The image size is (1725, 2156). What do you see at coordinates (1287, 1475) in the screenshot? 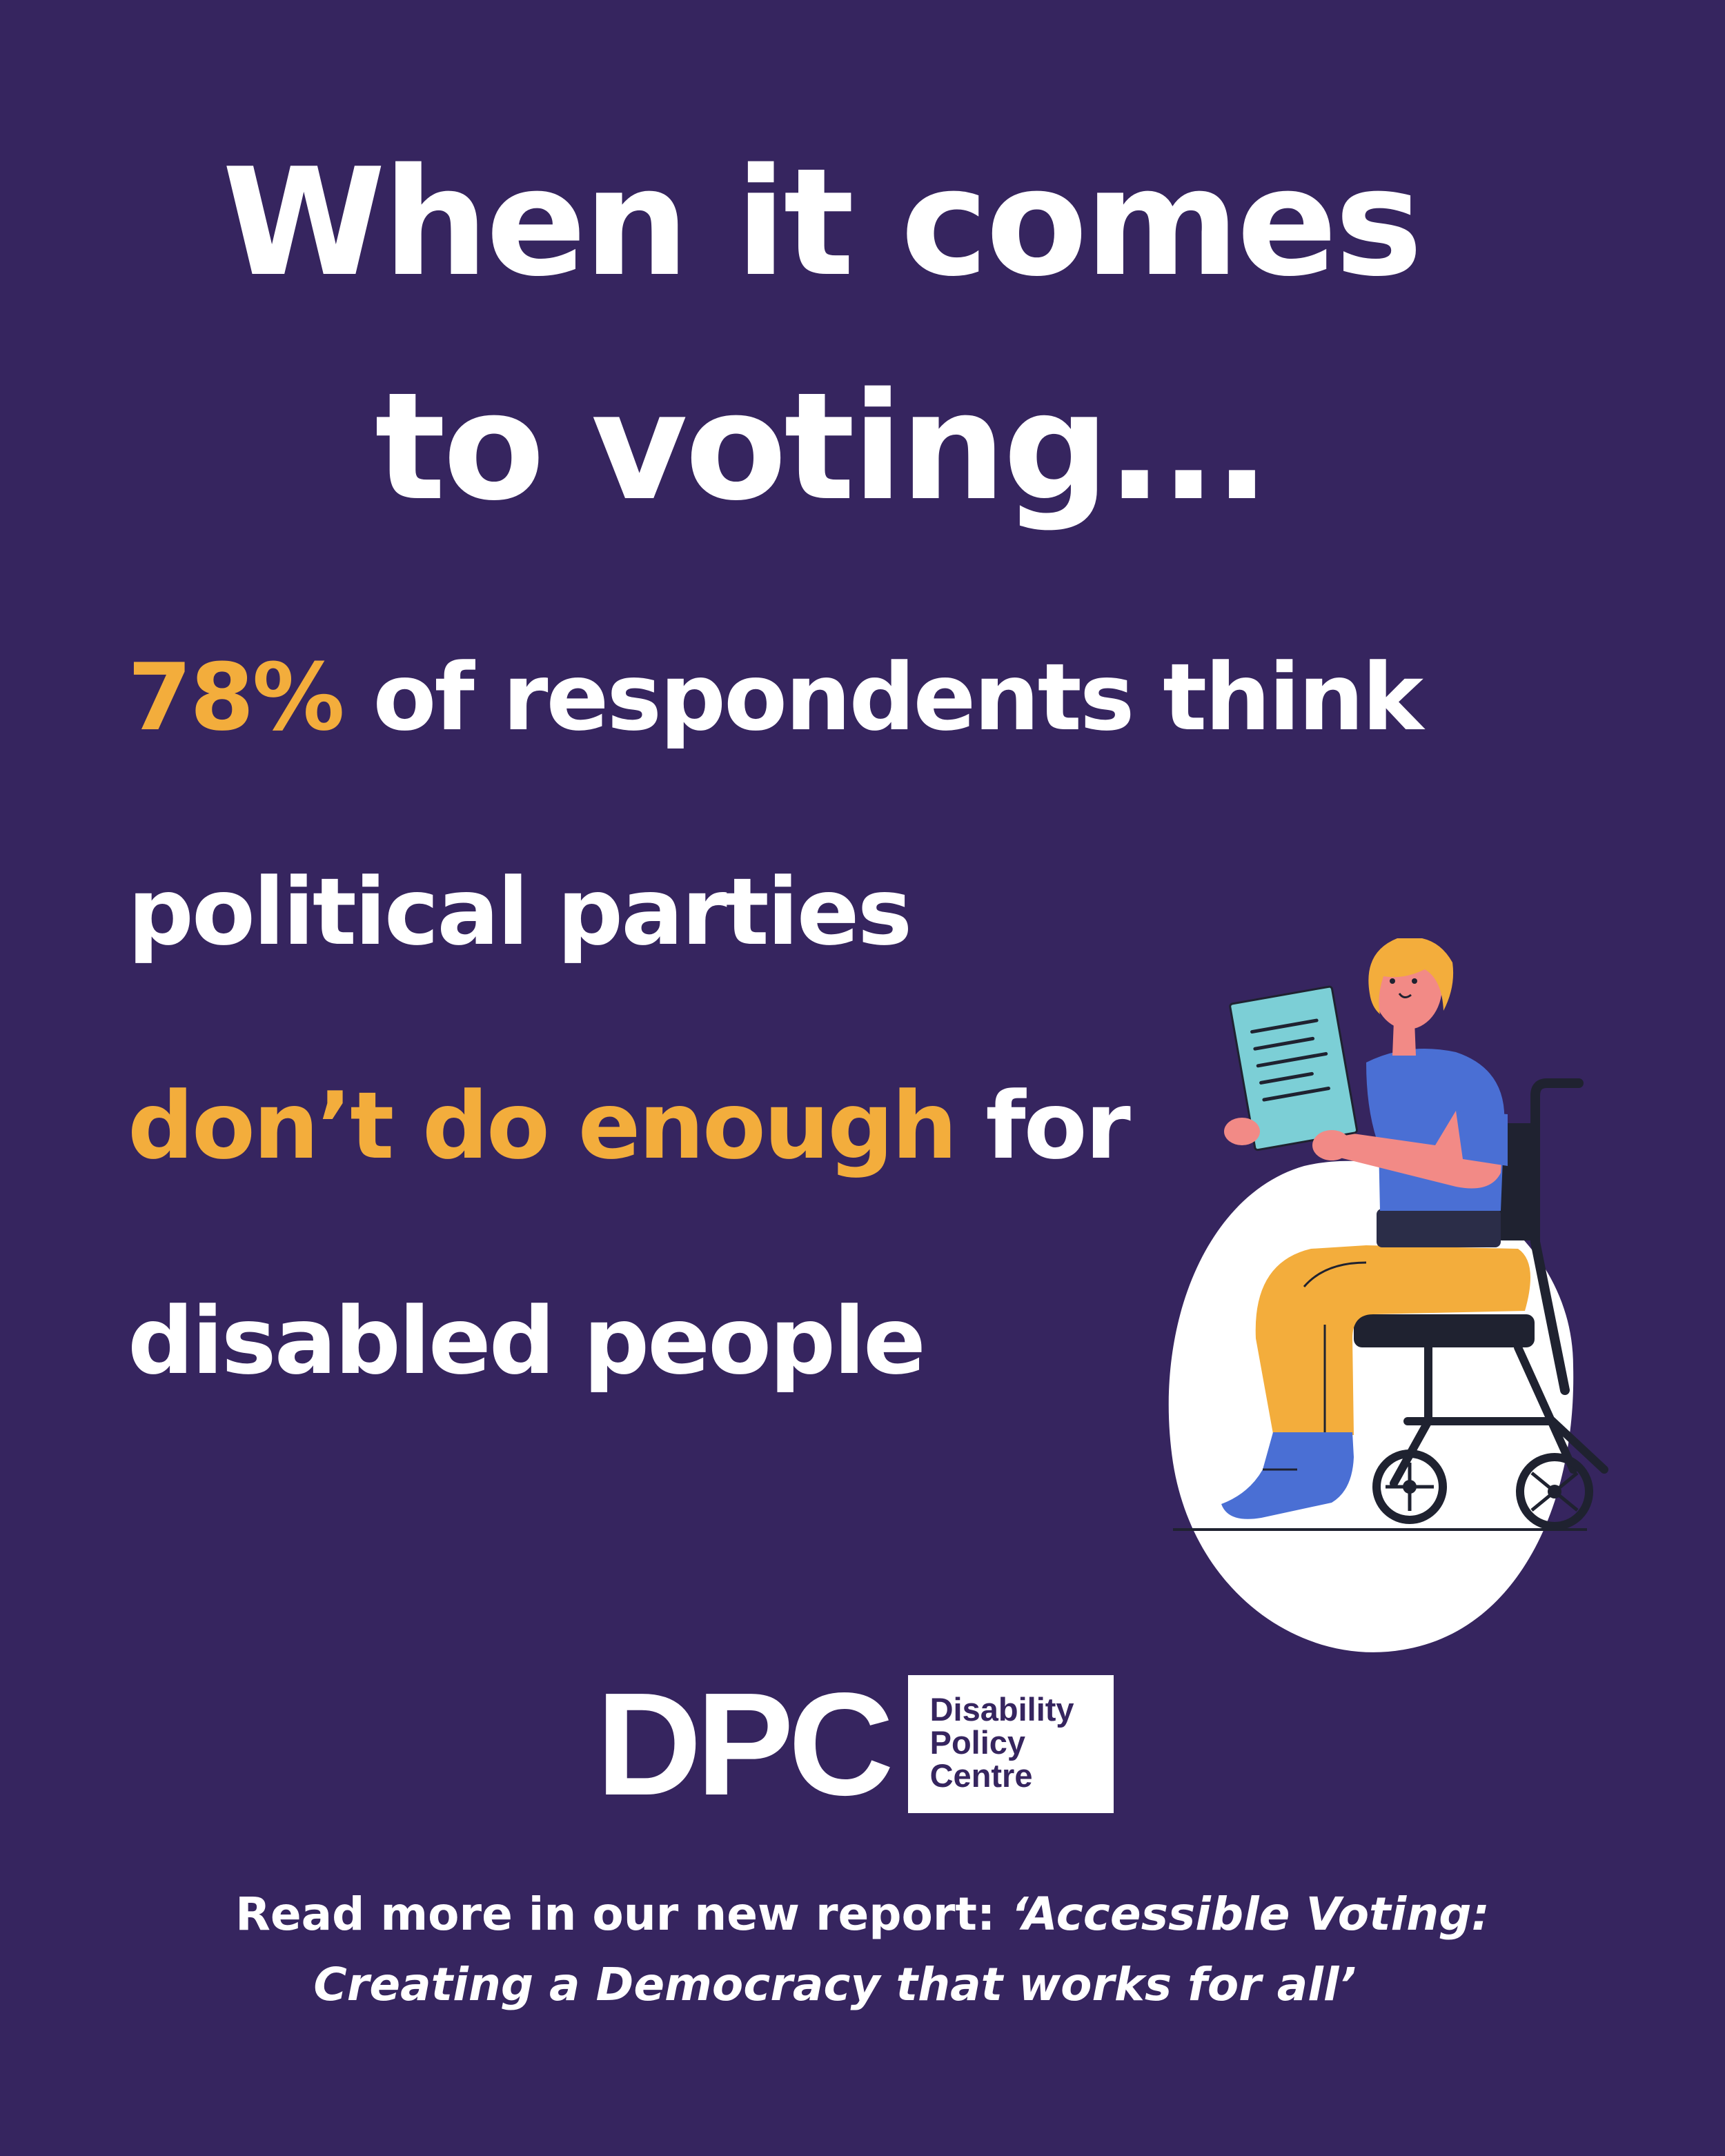
I see `person-shoes` at bounding box center [1287, 1475].